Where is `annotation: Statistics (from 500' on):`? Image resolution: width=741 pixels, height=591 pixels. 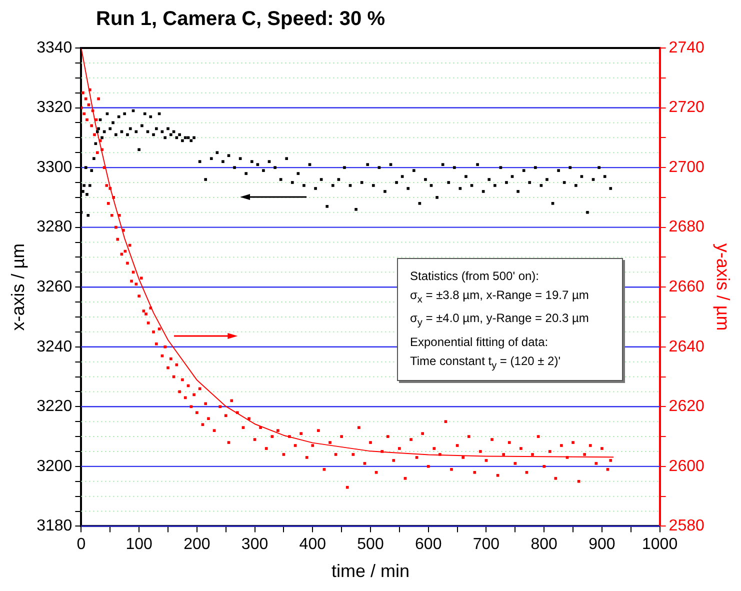 annotation: Statistics (from 500' on): is located at coordinates (475, 276).